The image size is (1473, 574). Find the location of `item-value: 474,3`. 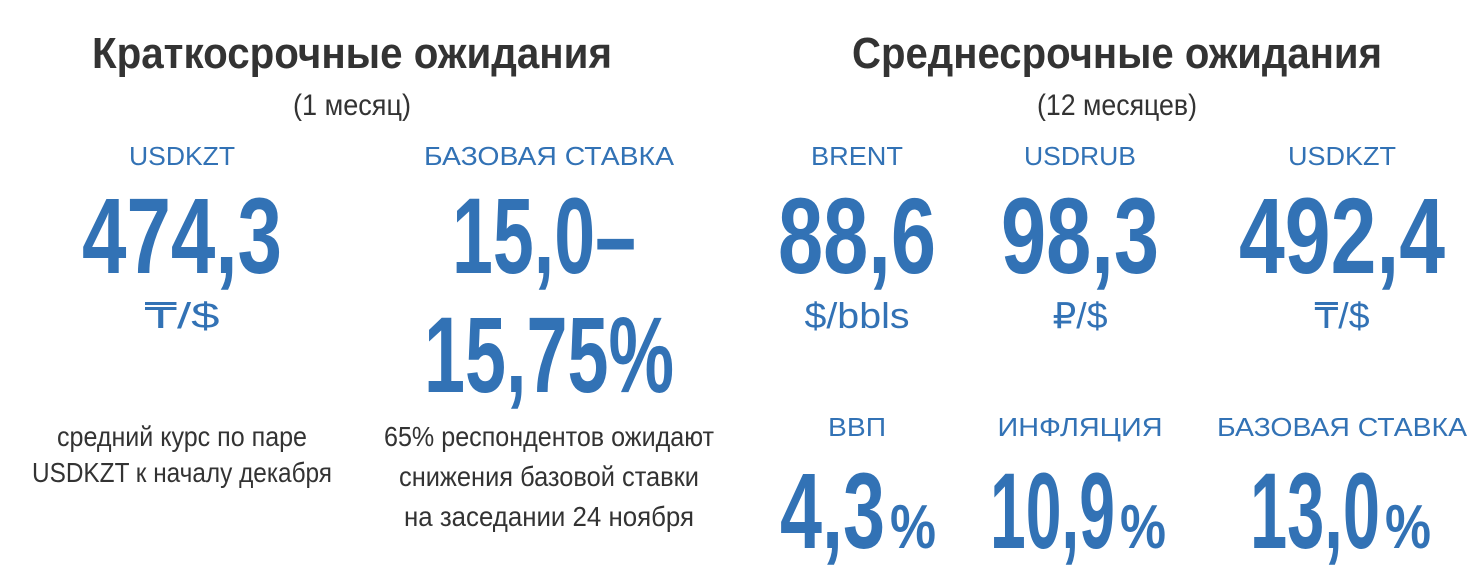

item-value: 474,3 is located at coordinates (182, 235).